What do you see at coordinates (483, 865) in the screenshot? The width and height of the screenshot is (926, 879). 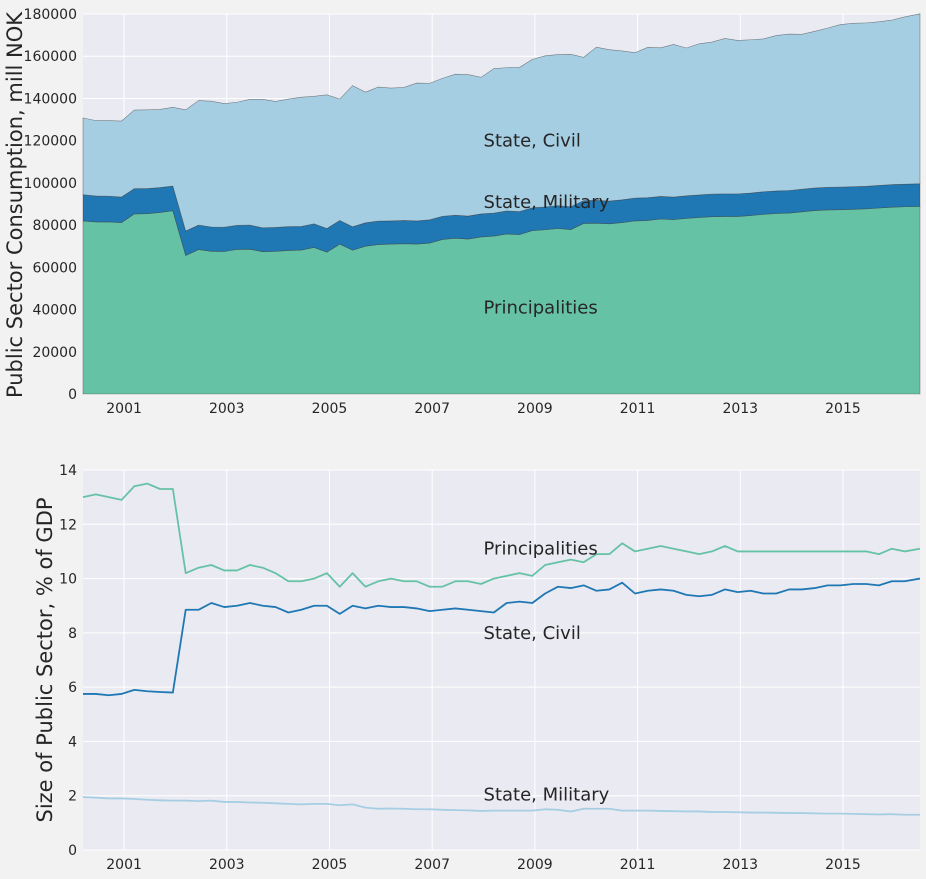 I see `x-ticks-gdp-share: 2001 2003 2005 2007 2009 2011 2013 2015` at bounding box center [483, 865].